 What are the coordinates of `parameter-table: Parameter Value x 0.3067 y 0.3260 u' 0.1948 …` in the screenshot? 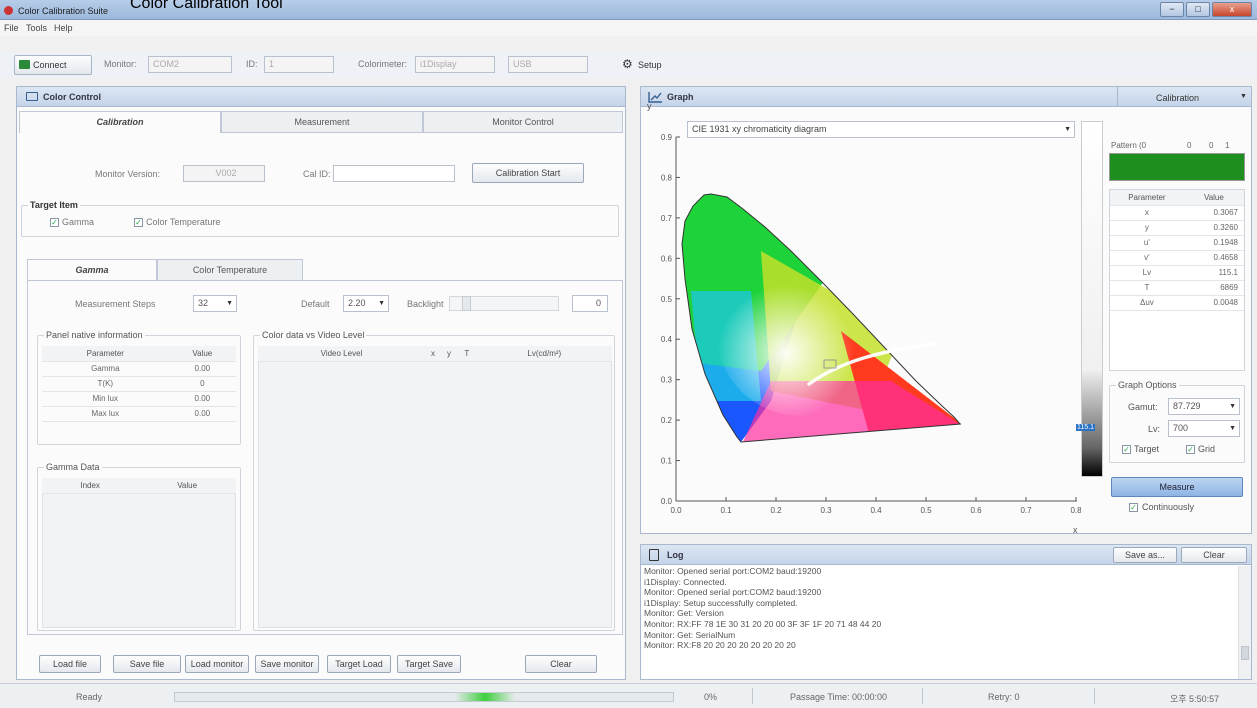 It's located at (1177, 250).